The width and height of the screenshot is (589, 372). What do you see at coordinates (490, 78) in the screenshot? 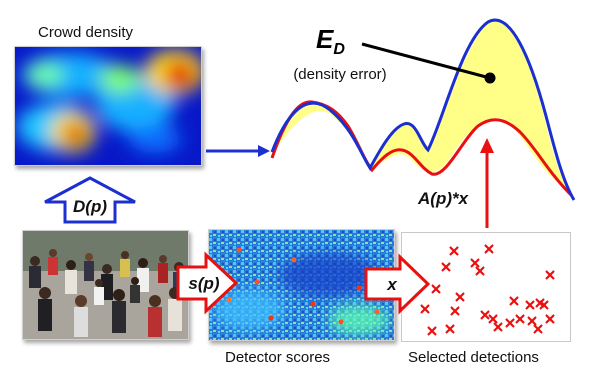
I see `error-pointer-dot` at bounding box center [490, 78].